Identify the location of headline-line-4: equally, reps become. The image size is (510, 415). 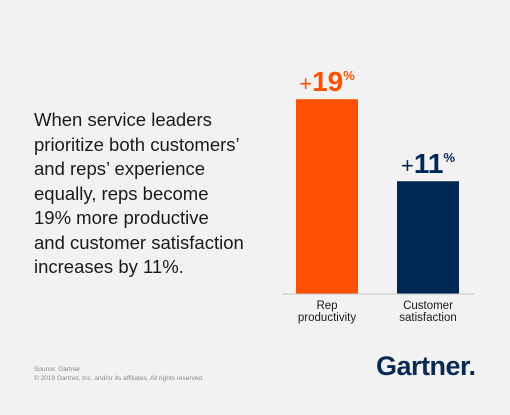
(121, 193).